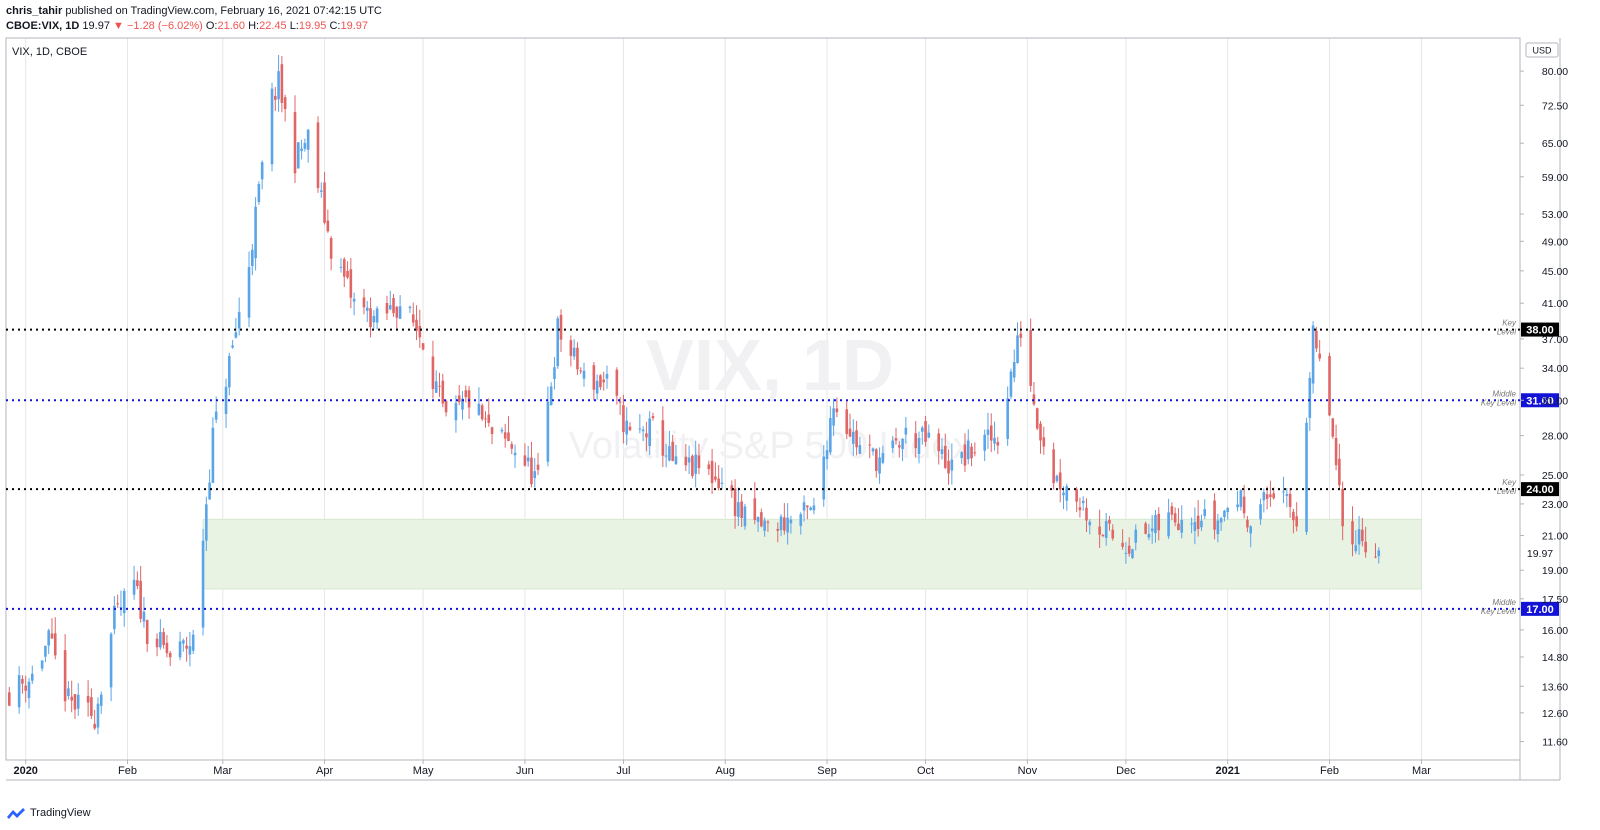 This screenshot has width=1600, height=830. I want to click on y-tick-label: 80.00, so click(1555, 72).